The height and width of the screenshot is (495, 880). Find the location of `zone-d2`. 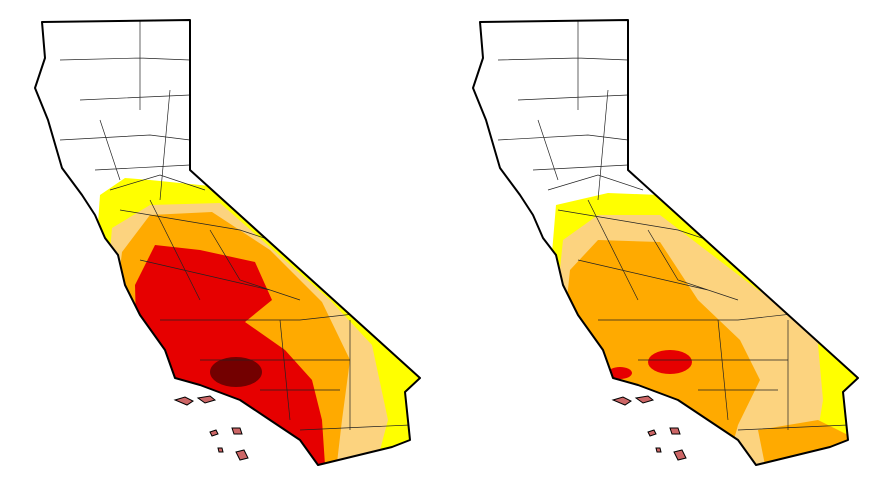

zone-d2 is located at coordinates (808, 442).